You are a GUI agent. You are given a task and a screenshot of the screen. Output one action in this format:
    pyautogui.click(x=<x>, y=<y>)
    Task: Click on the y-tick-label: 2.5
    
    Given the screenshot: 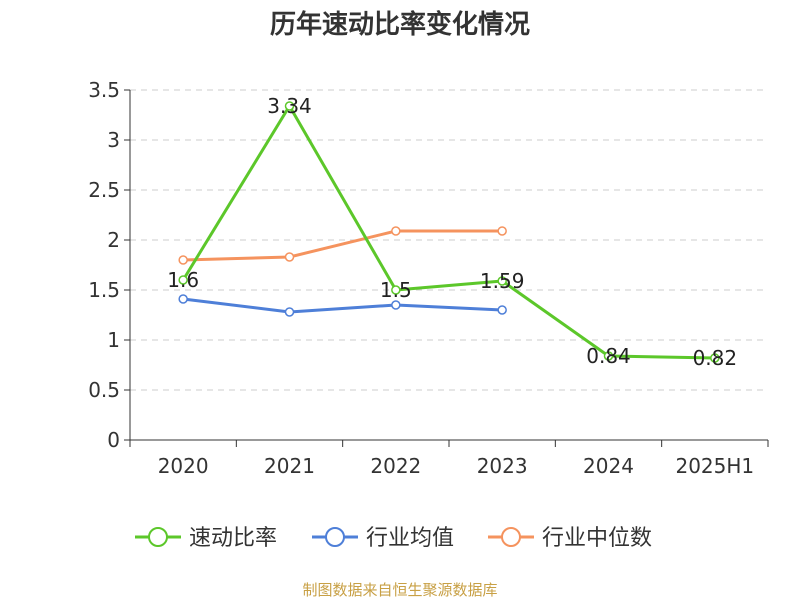 What is the action you would take?
    pyautogui.click(x=104, y=190)
    